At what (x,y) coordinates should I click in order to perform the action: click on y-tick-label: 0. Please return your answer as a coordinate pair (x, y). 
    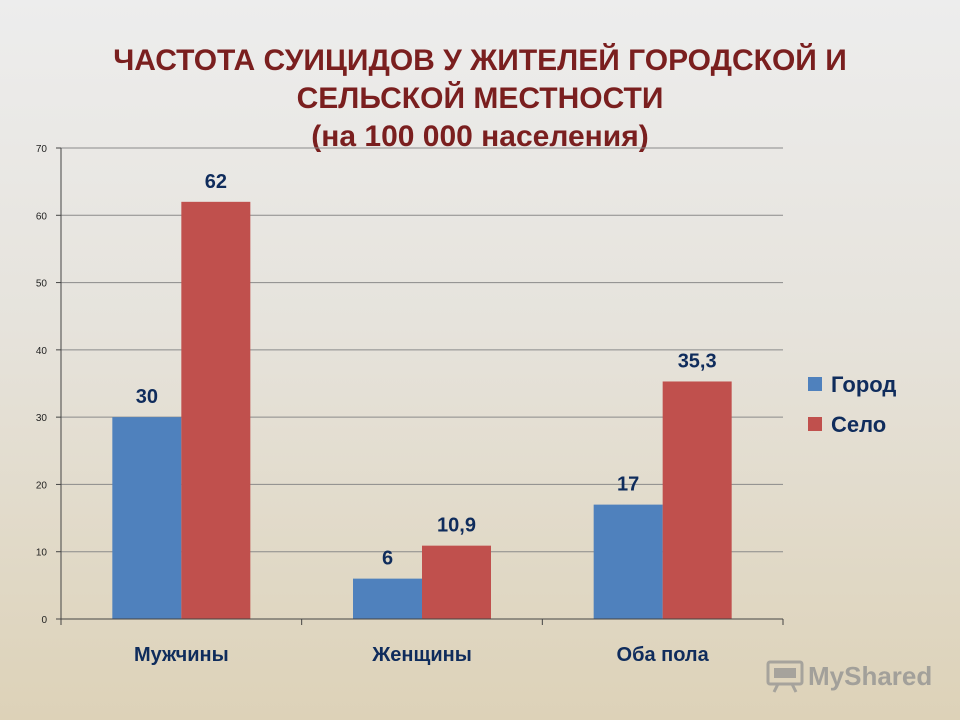
    Looking at the image, I should click on (44, 620).